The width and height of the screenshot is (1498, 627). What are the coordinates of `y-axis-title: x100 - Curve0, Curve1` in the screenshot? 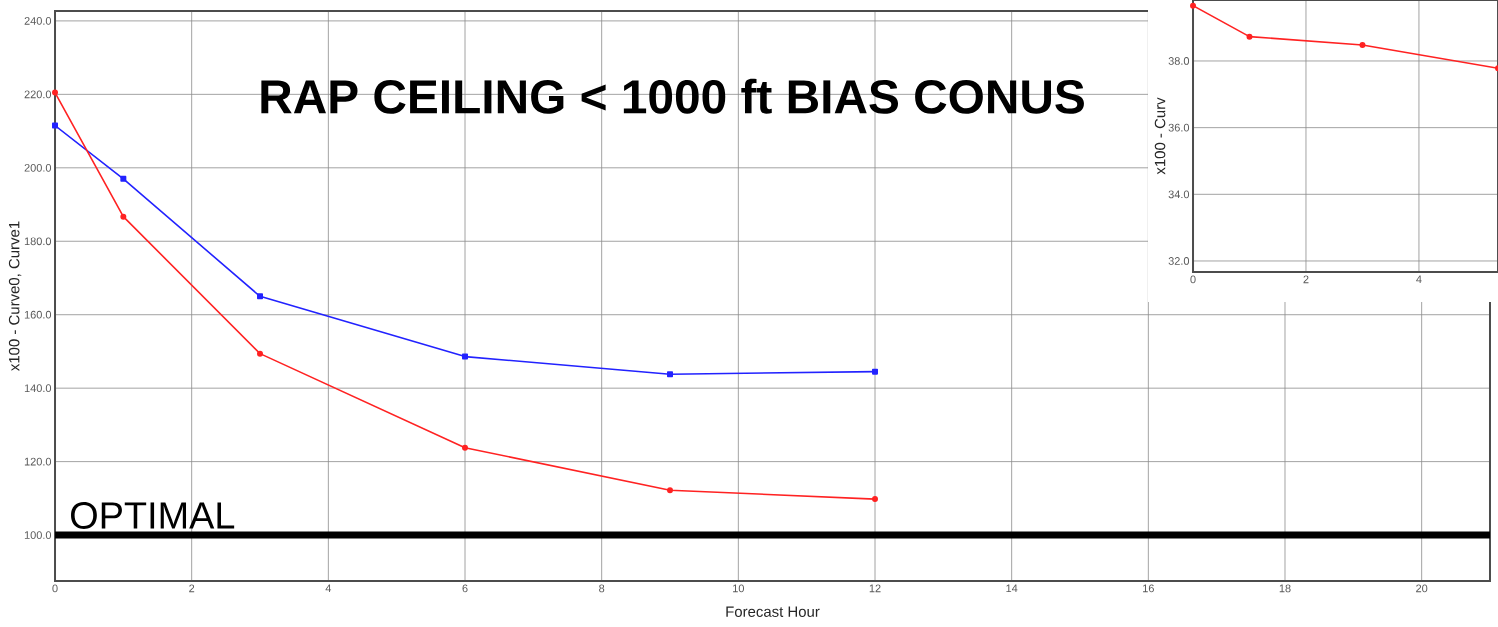 It's located at (15, 296).